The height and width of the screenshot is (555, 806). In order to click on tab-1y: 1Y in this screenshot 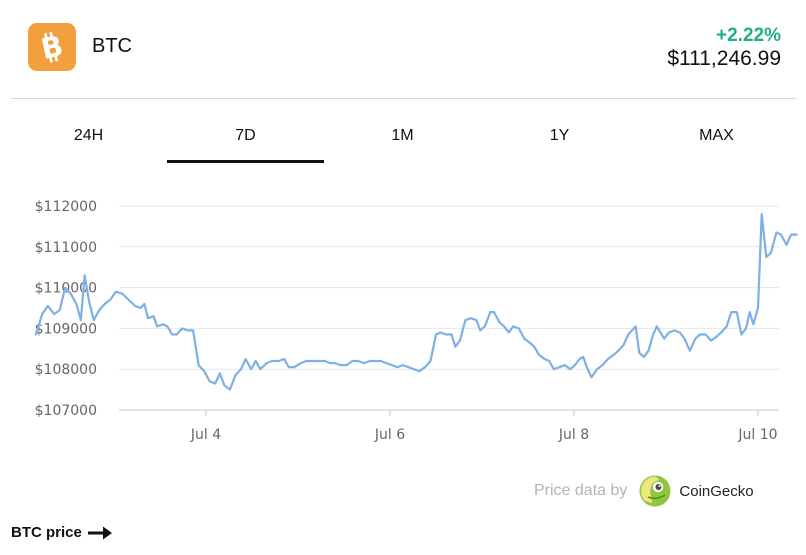, I will do `click(559, 135)`.